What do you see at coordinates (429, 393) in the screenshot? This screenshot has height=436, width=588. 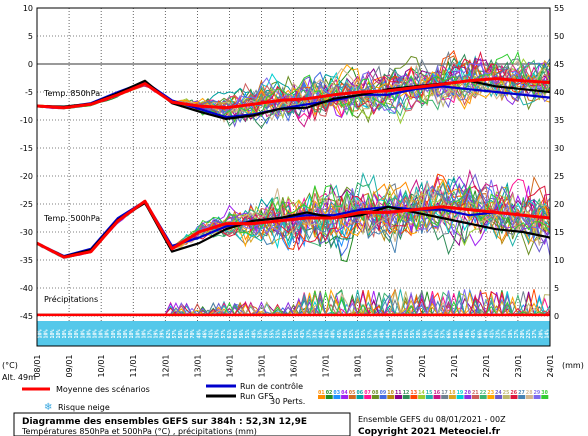 I see `pert-number: 15` at bounding box center [429, 393].